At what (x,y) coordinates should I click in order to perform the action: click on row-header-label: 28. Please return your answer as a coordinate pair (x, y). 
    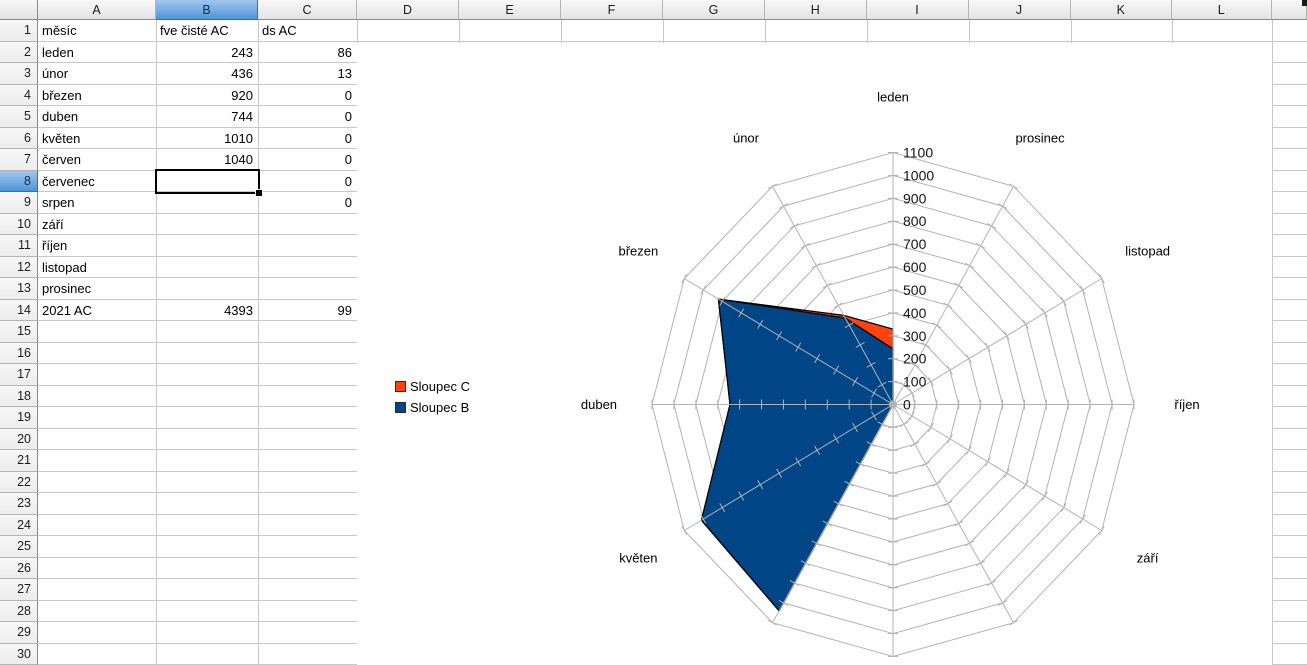
    Looking at the image, I should click on (24, 610).